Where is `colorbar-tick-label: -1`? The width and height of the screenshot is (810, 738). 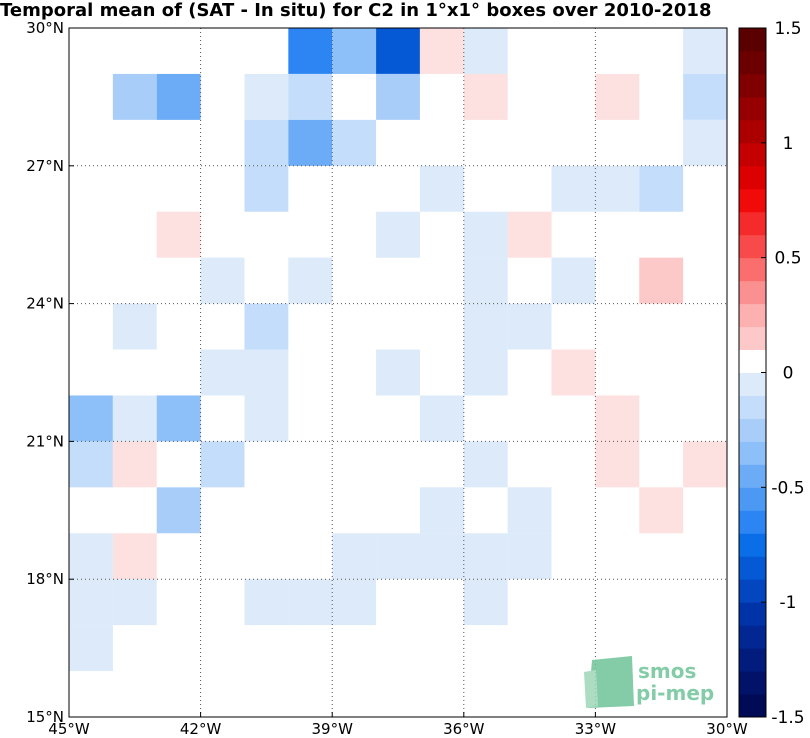 colorbar-tick-label: -1 is located at coordinates (788, 603).